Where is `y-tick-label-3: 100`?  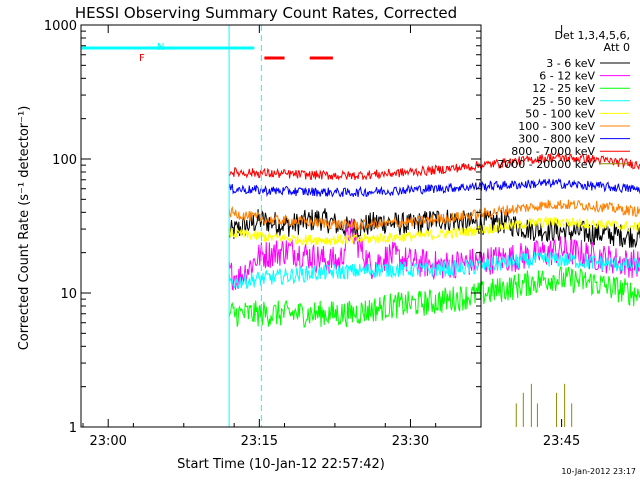 y-tick-label-3: 100 is located at coordinates (64, 160).